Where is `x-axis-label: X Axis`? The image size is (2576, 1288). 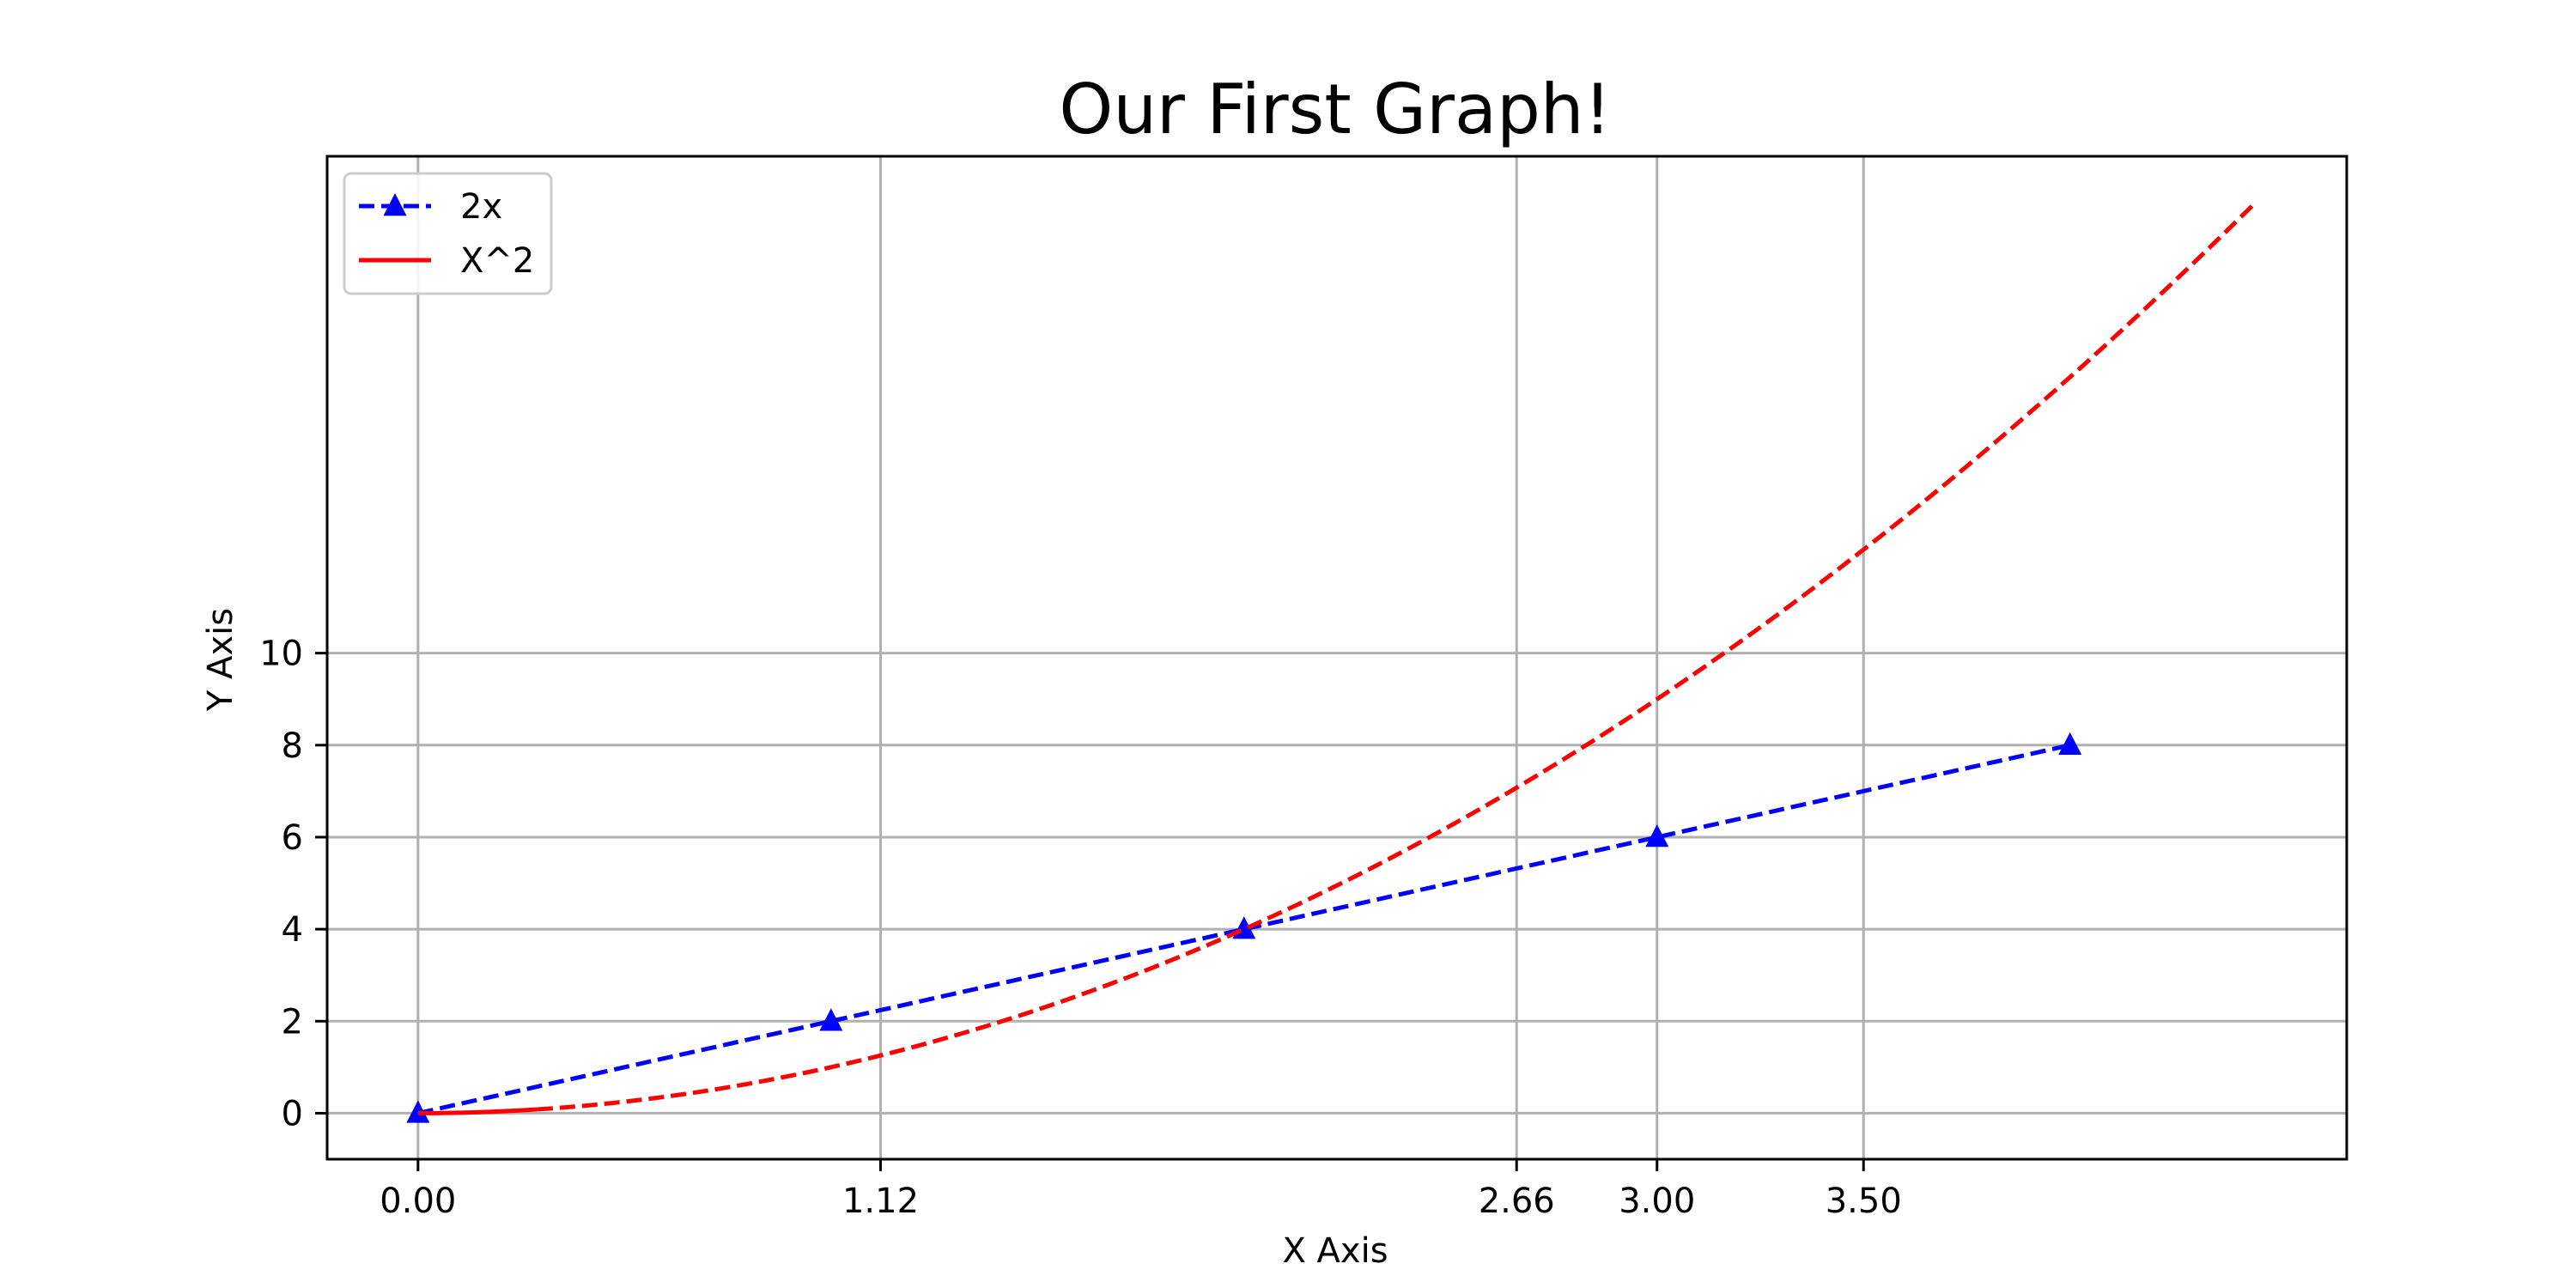 x-axis-label: X Axis is located at coordinates (1335, 1251).